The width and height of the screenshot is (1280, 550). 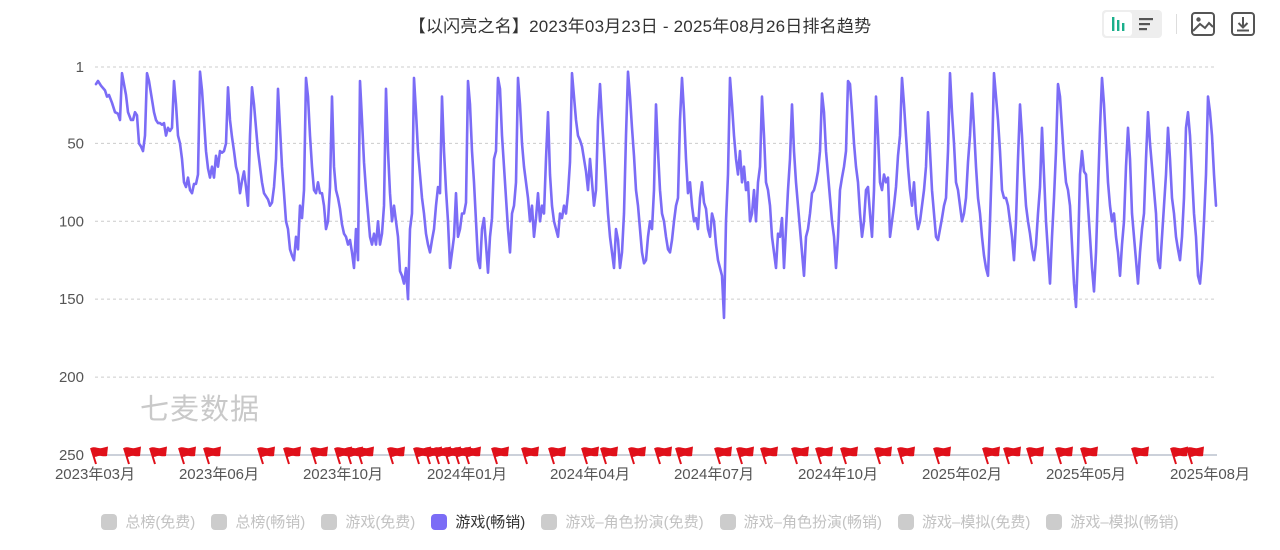 What do you see at coordinates (75, 143) in the screenshot?
I see `y-tick-label: 50` at bounding box center [75, 143].